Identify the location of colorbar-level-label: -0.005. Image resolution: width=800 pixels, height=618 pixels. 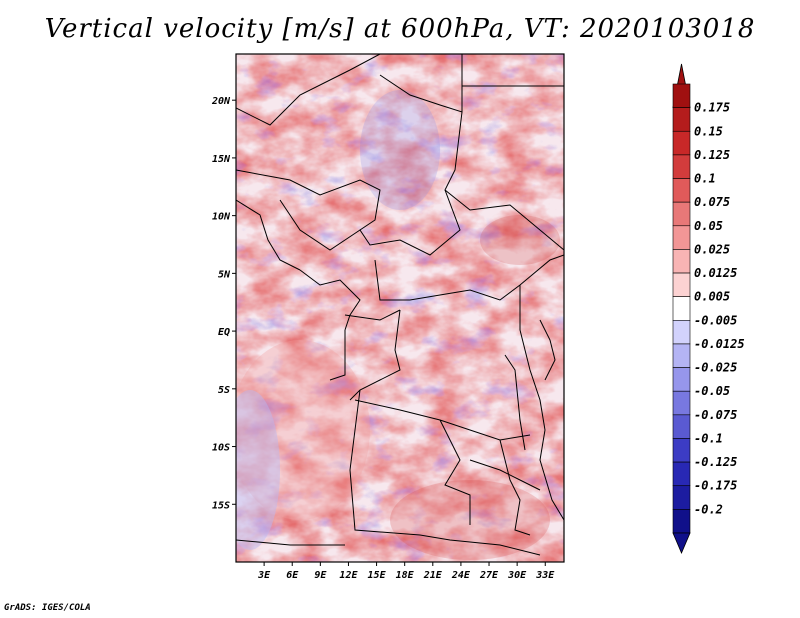
(715, 320).